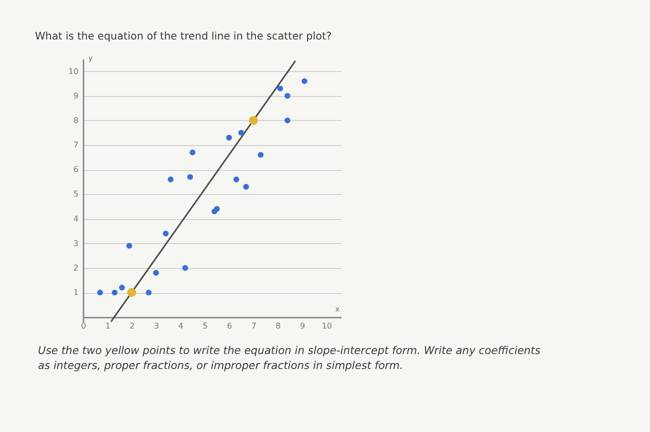  Describe the element at coordinates (132, 326) in the screenshot. I see `x-tick-label: 2` at that location.